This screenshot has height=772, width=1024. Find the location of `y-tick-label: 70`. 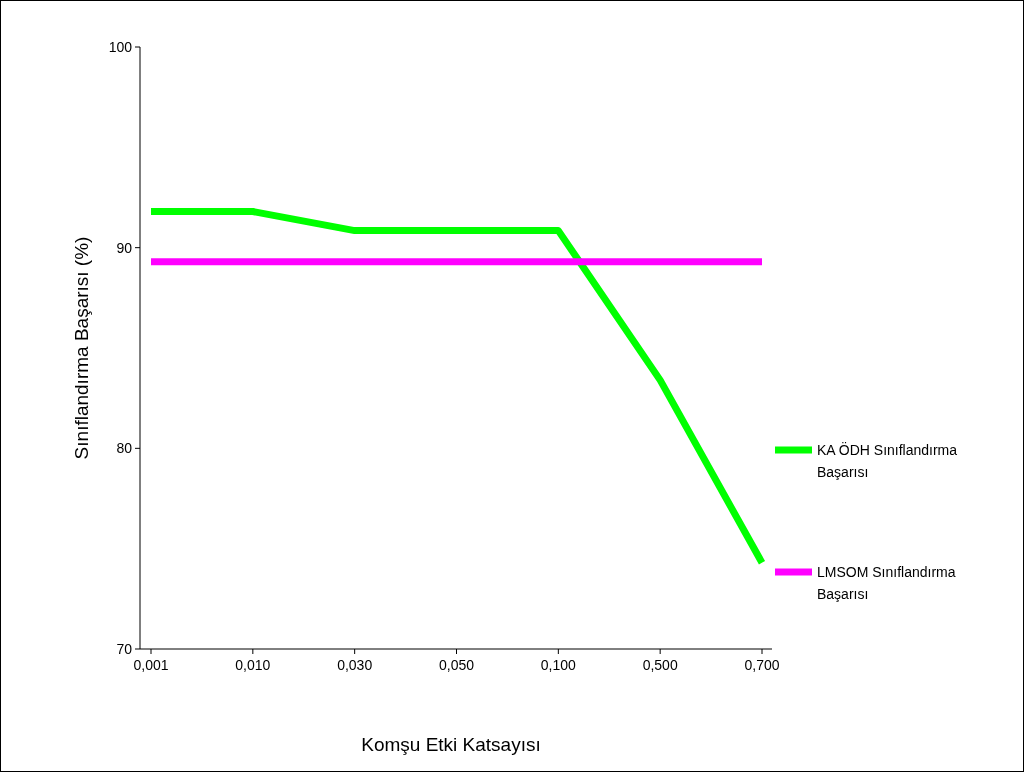

y-tick-label: 70 is located at coordinates (124, 648).